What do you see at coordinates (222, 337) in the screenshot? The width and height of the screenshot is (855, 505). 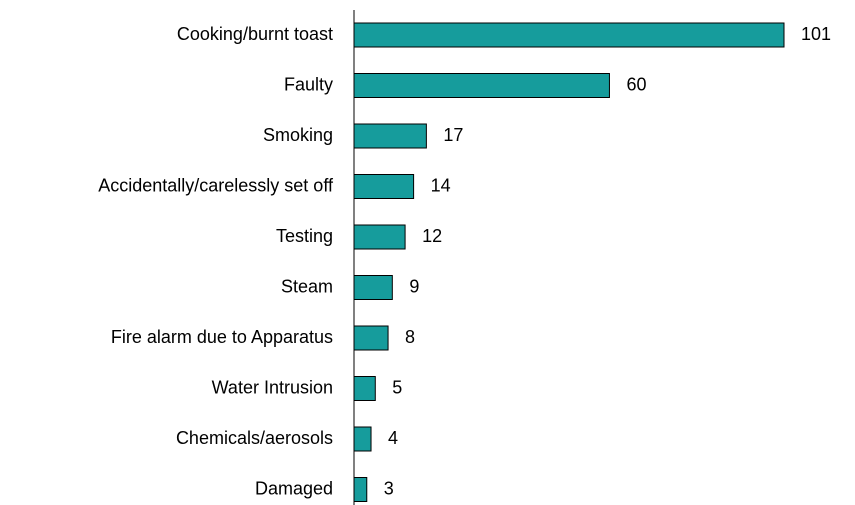 I see `category-label: Fire alarm due to Apparatus` at bounding box center [222, 337].